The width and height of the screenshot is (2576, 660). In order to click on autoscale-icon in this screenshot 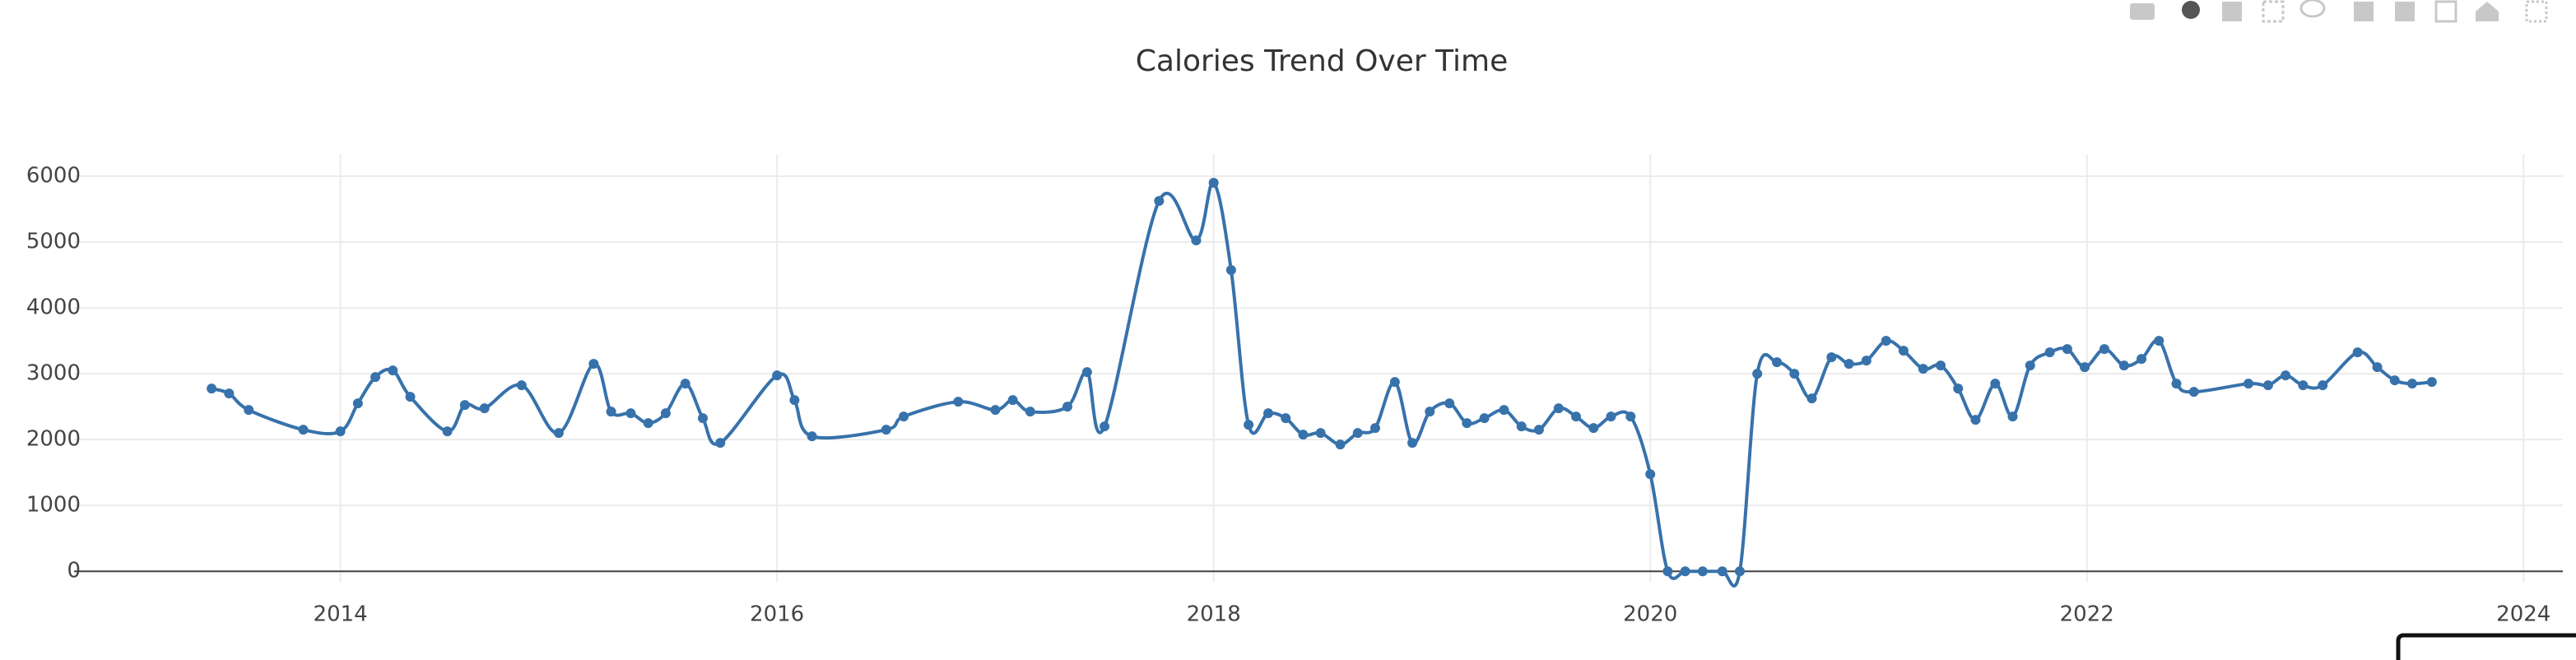, I will do `click(2445, 11)`.